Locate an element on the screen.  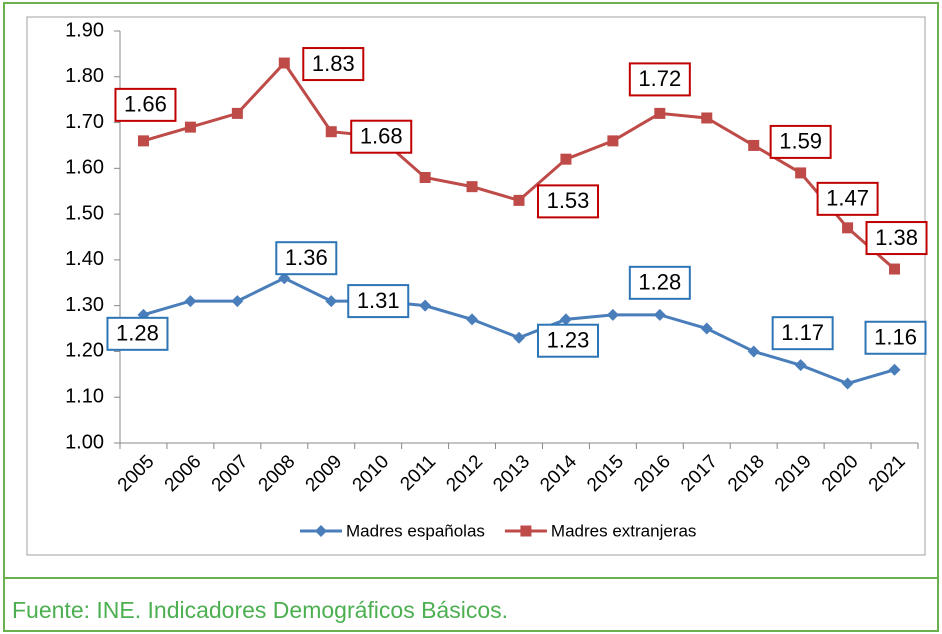
y-tick-label: 1.10 is located at coordinates (84, 397).